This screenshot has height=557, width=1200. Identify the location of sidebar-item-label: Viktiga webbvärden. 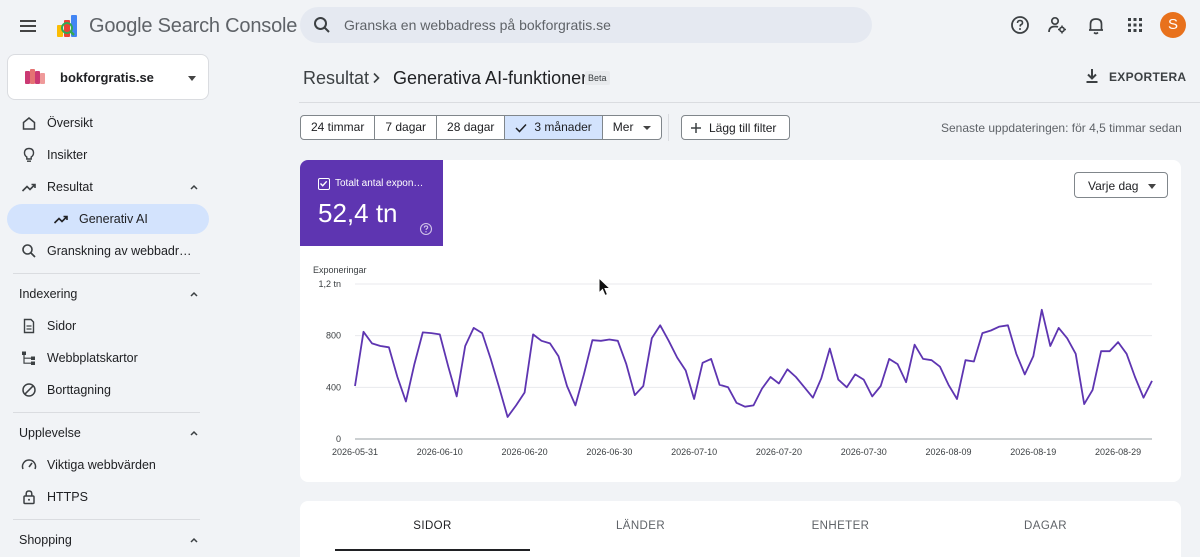
(101, 465).